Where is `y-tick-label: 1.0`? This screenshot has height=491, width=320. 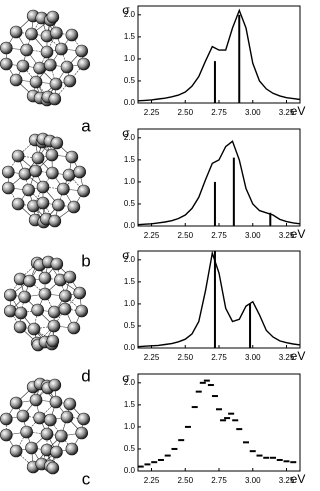
y-tick-label: 1.0 is located at coordinates (130, 58).